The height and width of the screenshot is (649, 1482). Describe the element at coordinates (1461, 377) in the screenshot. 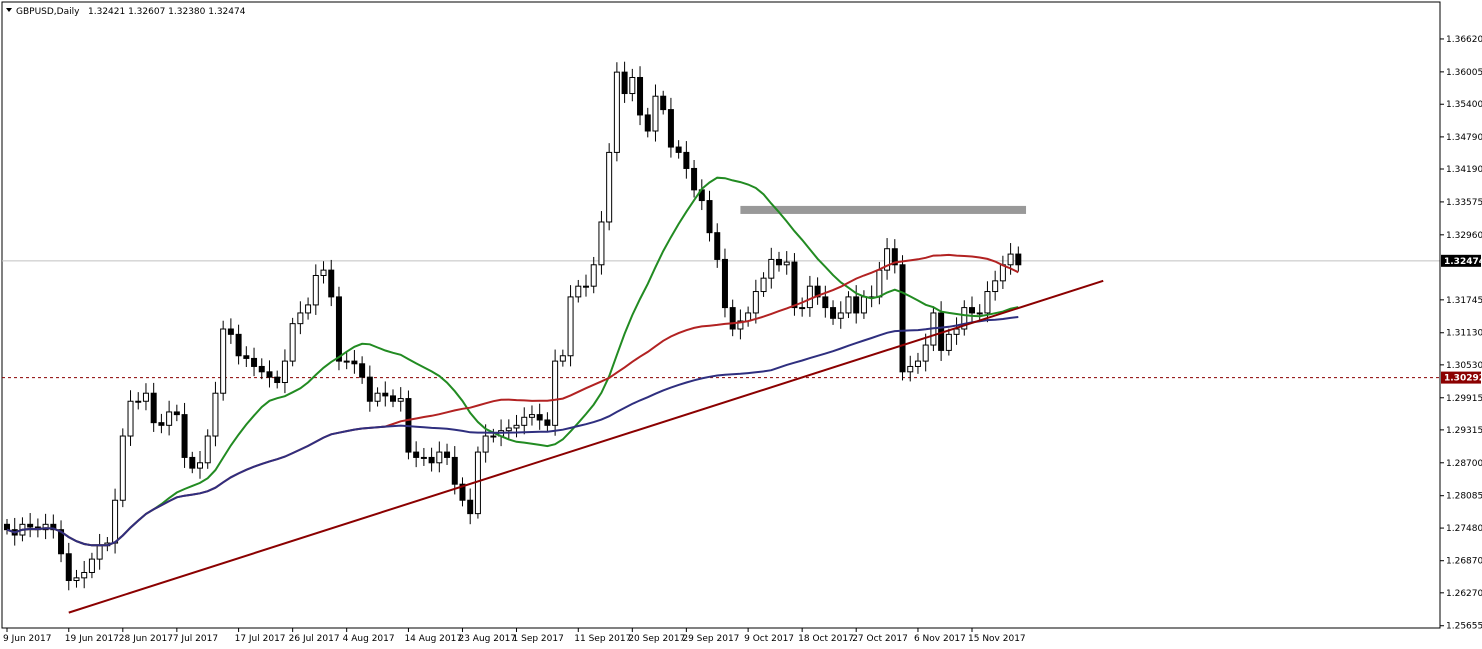

I see `marked-level-tag` at that location.